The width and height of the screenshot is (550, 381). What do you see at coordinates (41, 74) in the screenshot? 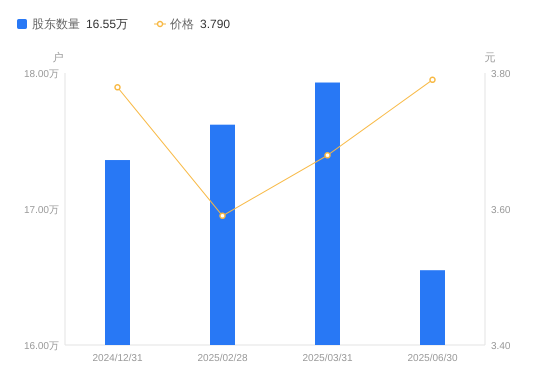
I see `y-tick-label: 18.00万` at bounding box center [41, 74].